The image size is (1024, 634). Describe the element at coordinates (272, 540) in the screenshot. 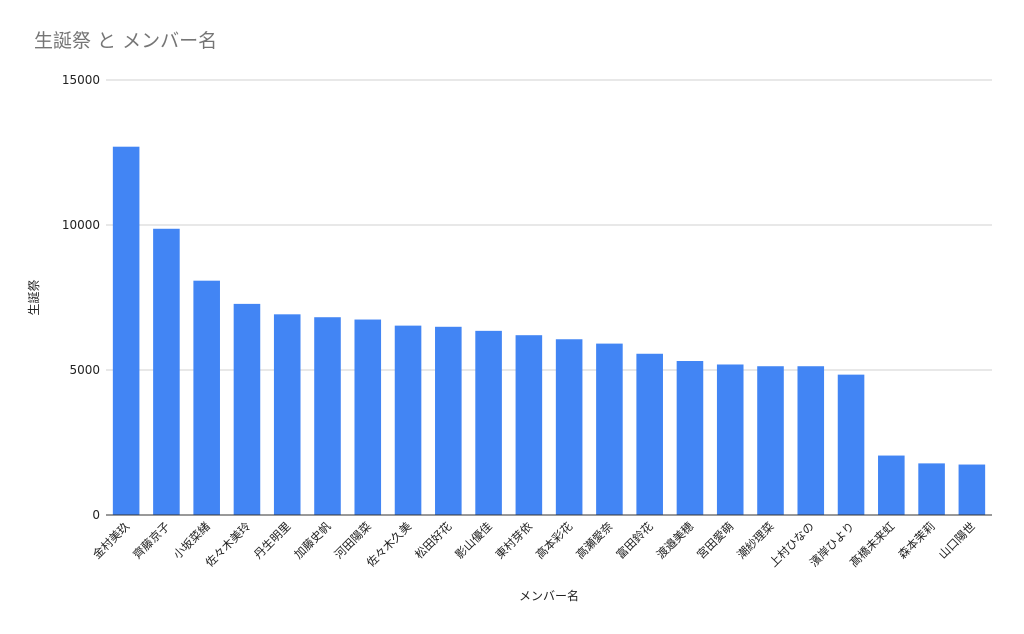

I see `x-tick-label: 丹生明里` at that location.